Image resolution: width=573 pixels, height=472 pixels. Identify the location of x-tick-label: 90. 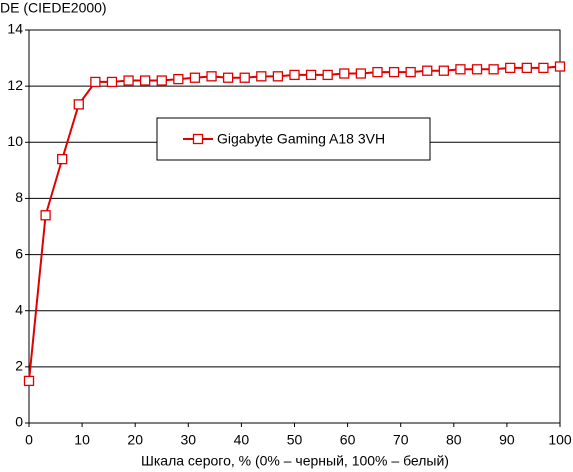
(507, 440).